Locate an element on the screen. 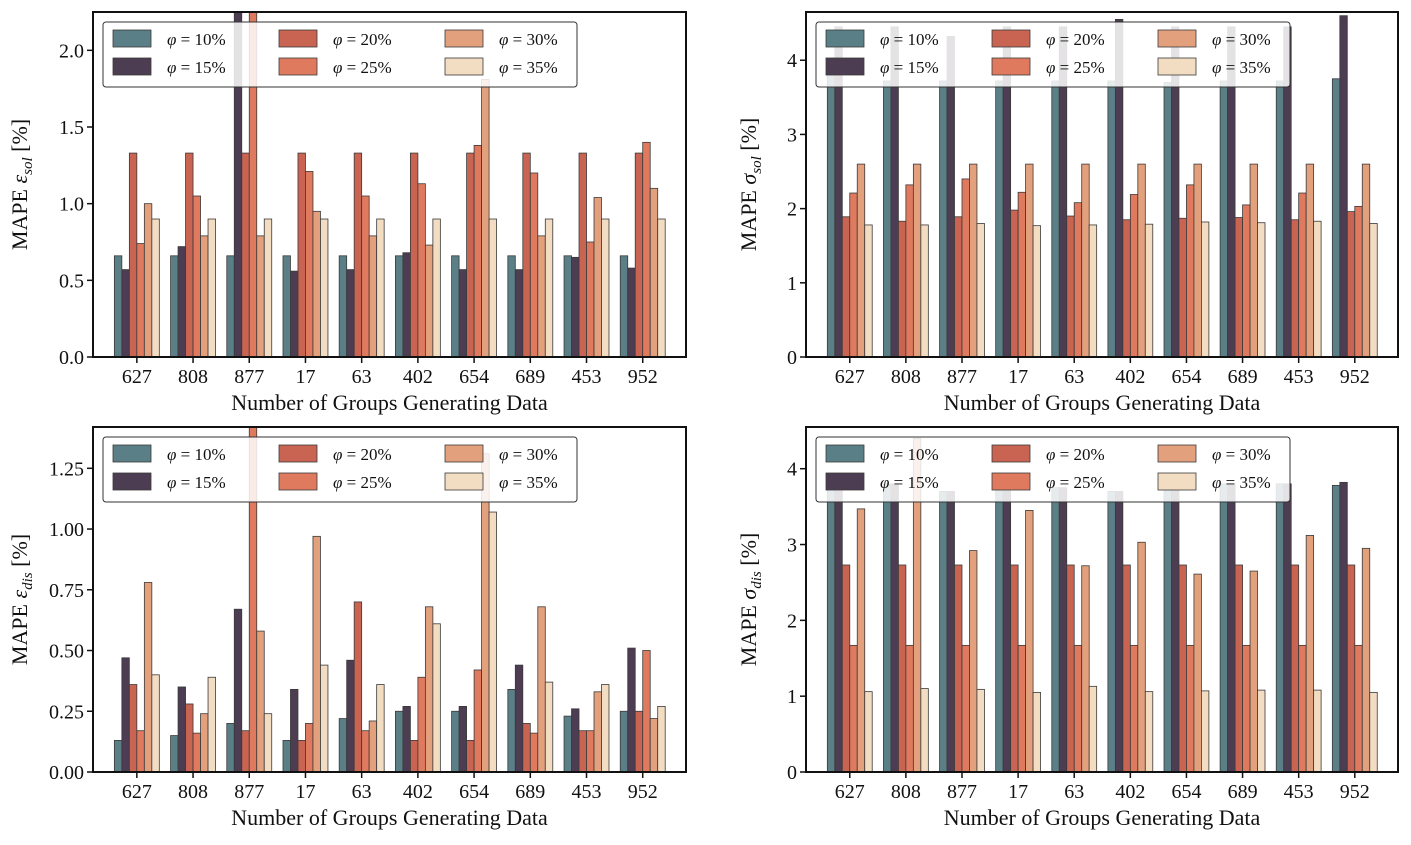 The height and width of the screenshot is (845, 1411). y-tick-label: 1.0 is located at coordinates (71, 205).